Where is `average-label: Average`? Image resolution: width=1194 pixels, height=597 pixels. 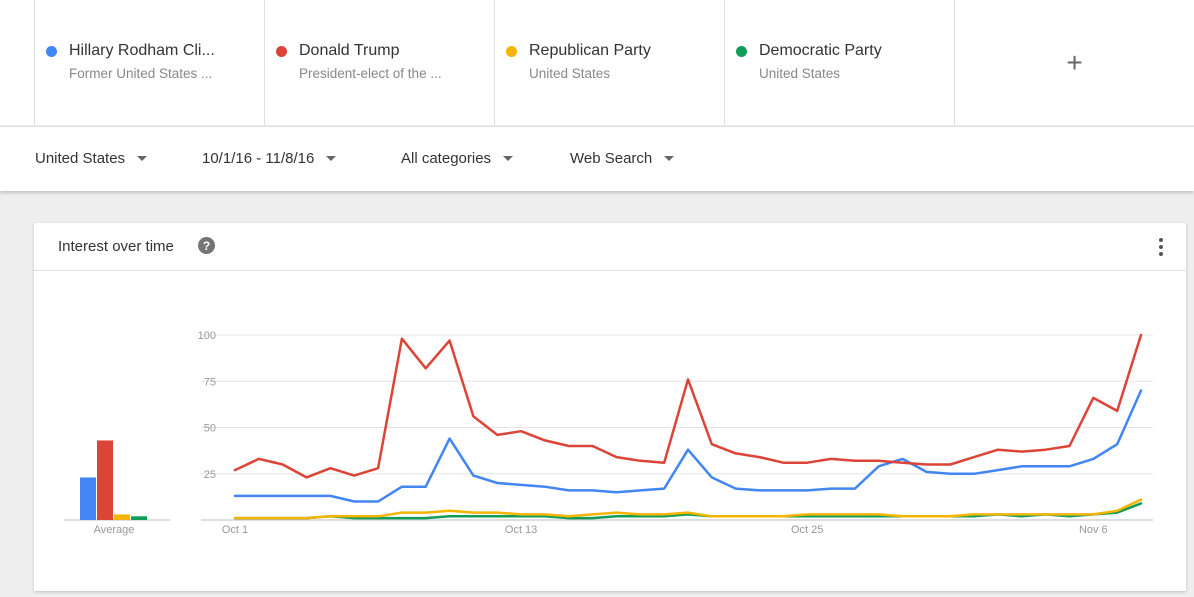
average-label: Average is located at coordinates (114, 530).